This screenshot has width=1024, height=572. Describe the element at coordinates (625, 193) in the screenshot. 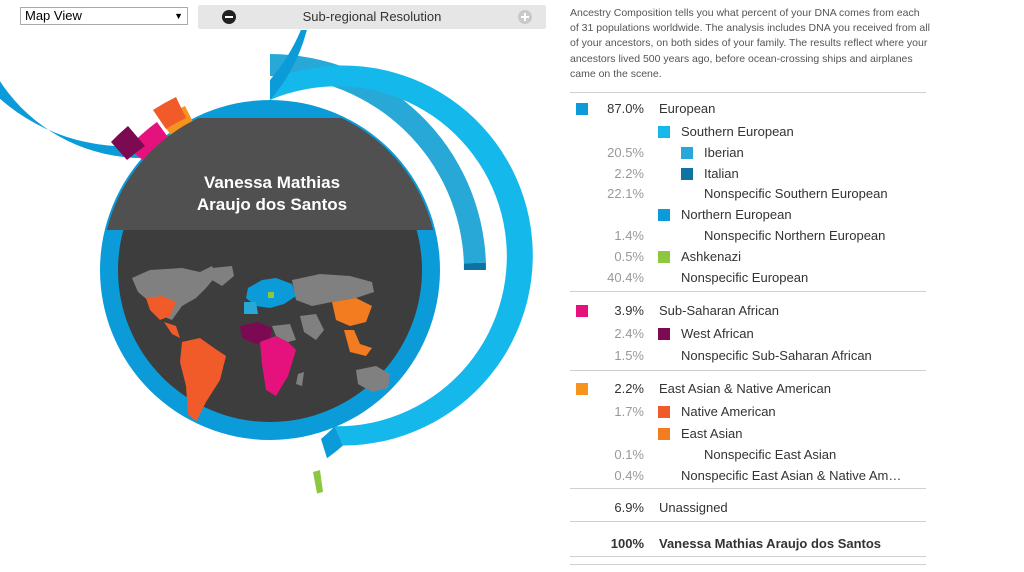

I see `row-percent: 22.1%` at that location.